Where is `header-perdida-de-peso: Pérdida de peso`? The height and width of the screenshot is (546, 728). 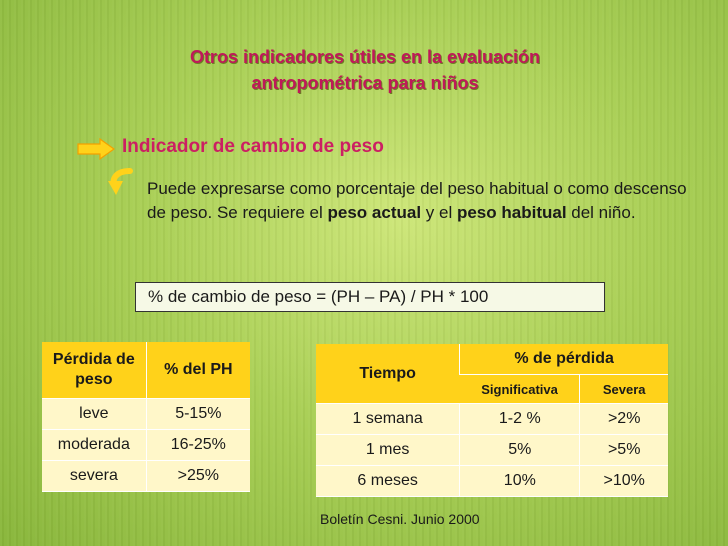
header-perdida-de-peso: Pérdida de peso is located at coordinates (94, 370).